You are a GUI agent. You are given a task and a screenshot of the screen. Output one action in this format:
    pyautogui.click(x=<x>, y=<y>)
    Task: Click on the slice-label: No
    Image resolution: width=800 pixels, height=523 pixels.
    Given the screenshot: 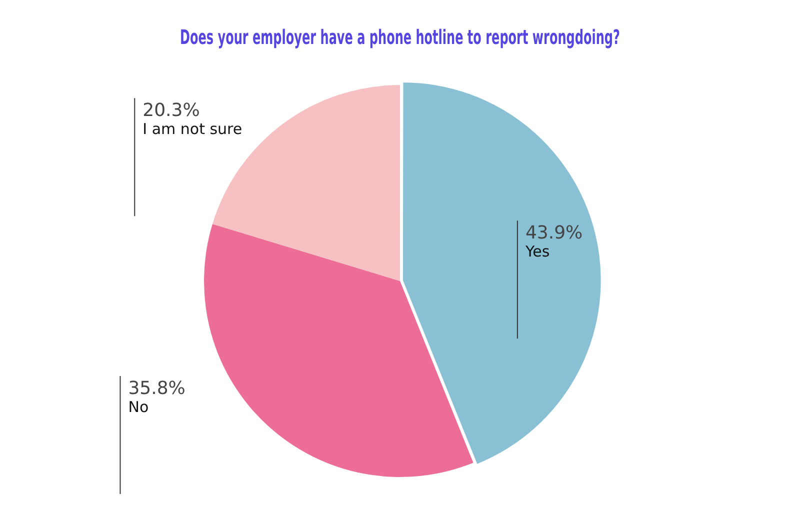 What is the action you would take?
    pyautogui.click(x=138, y=407)
    